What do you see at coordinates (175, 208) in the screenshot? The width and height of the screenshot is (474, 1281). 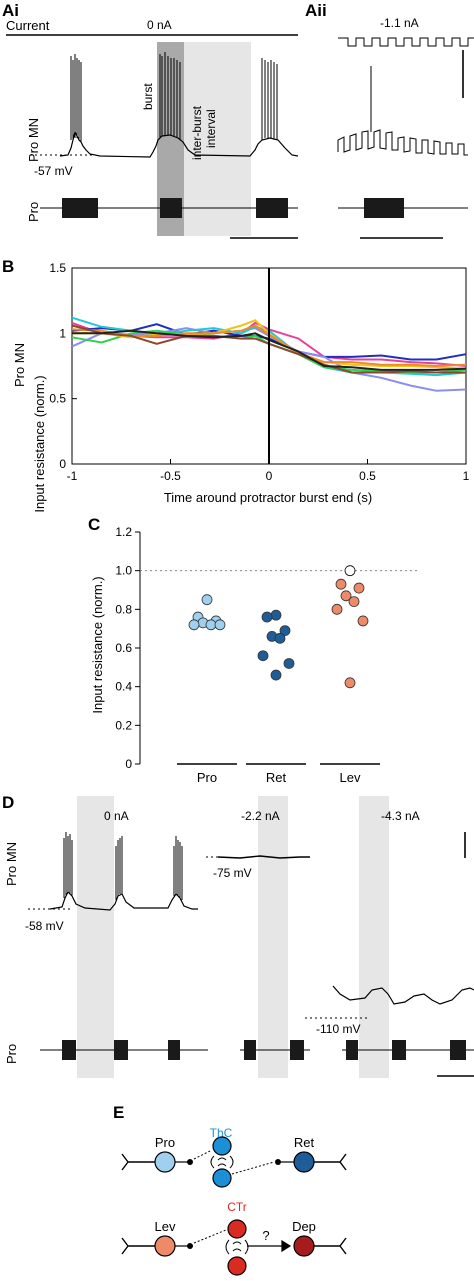 I see `pro-nerve-bursts` at bounding box center [175, 208].